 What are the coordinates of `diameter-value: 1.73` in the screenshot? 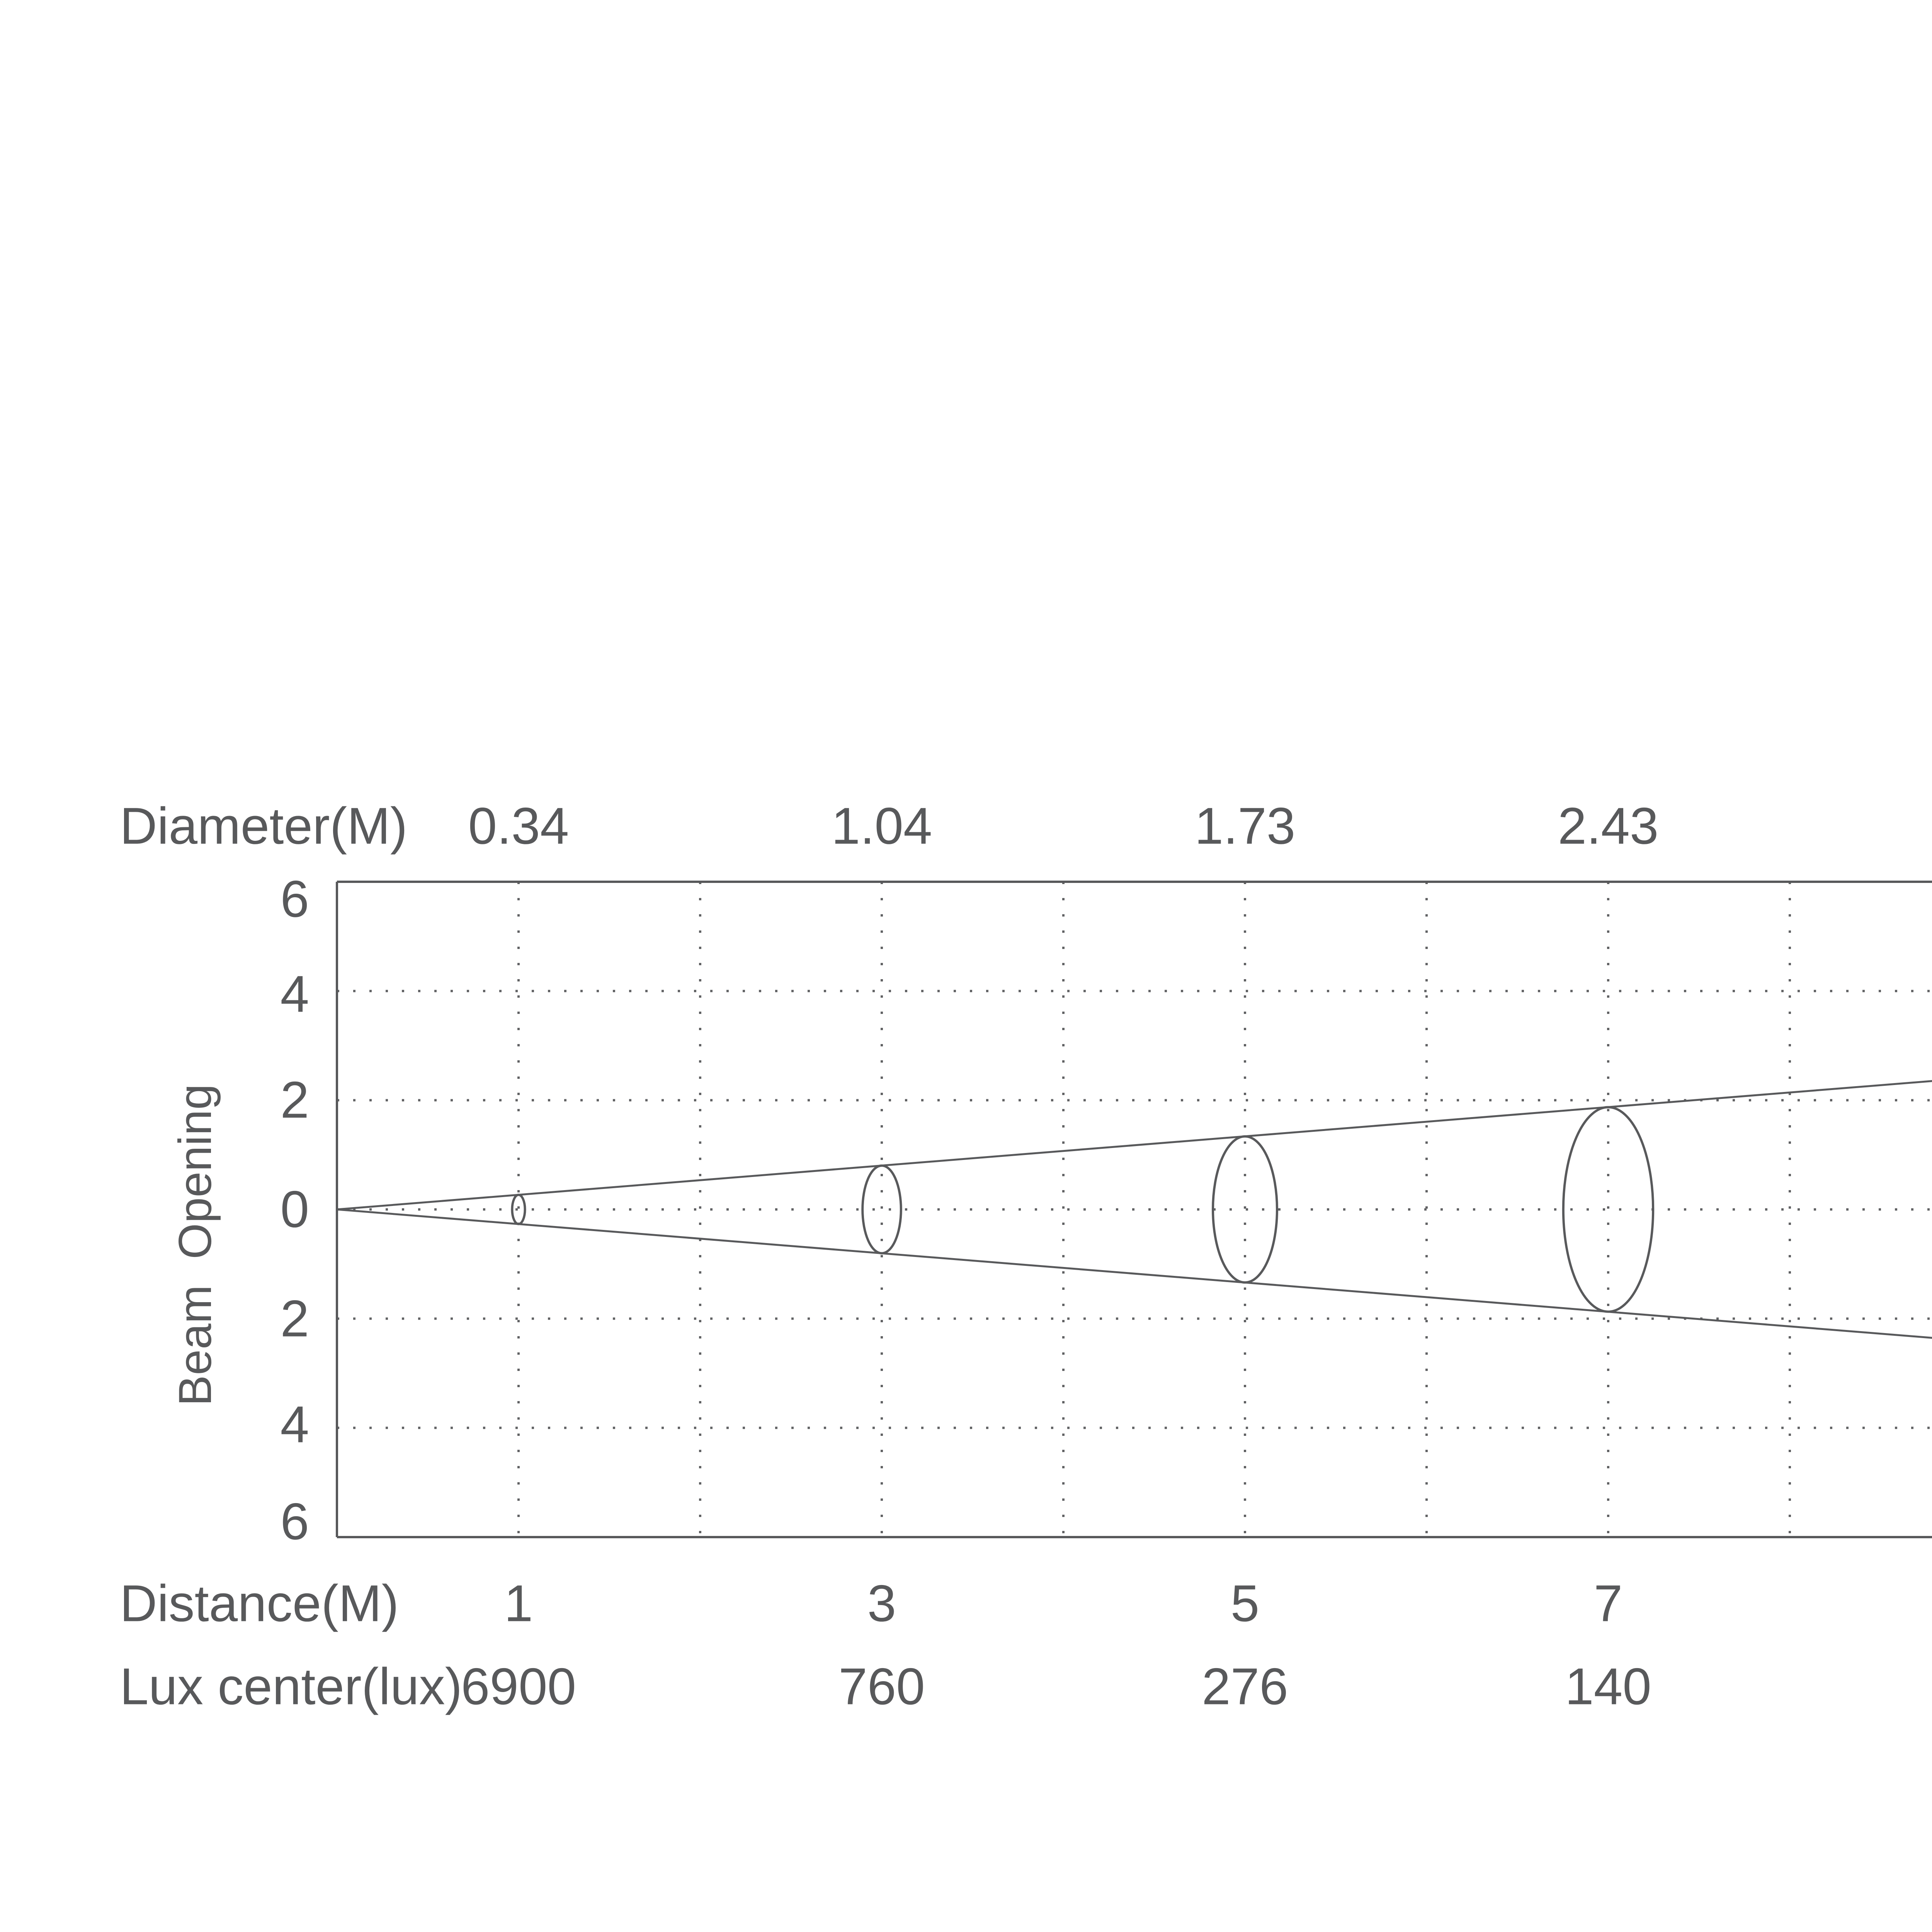 It's located at (1246, 827).